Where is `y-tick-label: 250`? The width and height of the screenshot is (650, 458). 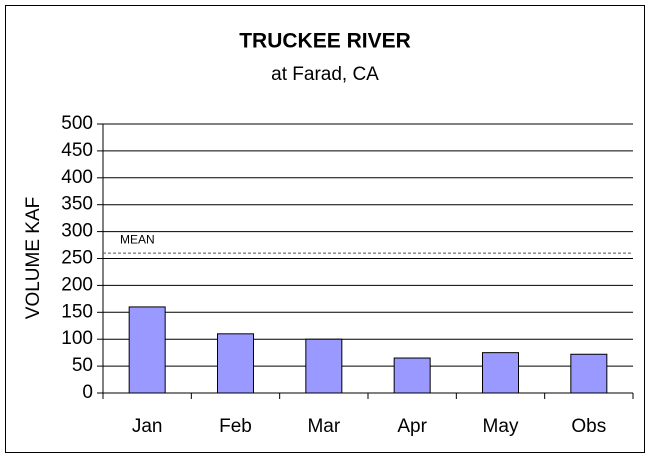 y-tick-label: 250 is located at coordinates (77, 258).